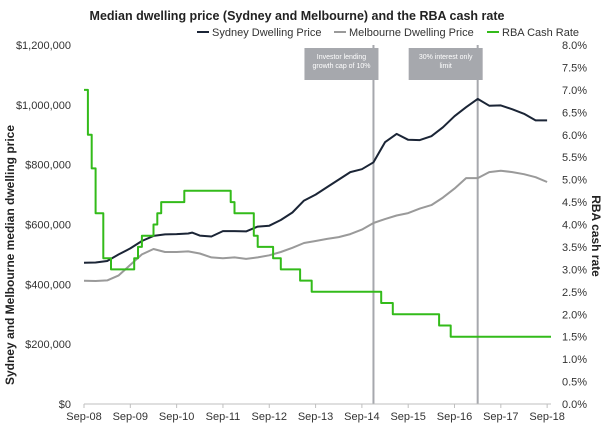 Image resolution: width=614 pixels, height=439 pixels. Describe the element at coordinates (574, 315) in the screenshot. I see `y2-tick-label: 2.0%` at that location.